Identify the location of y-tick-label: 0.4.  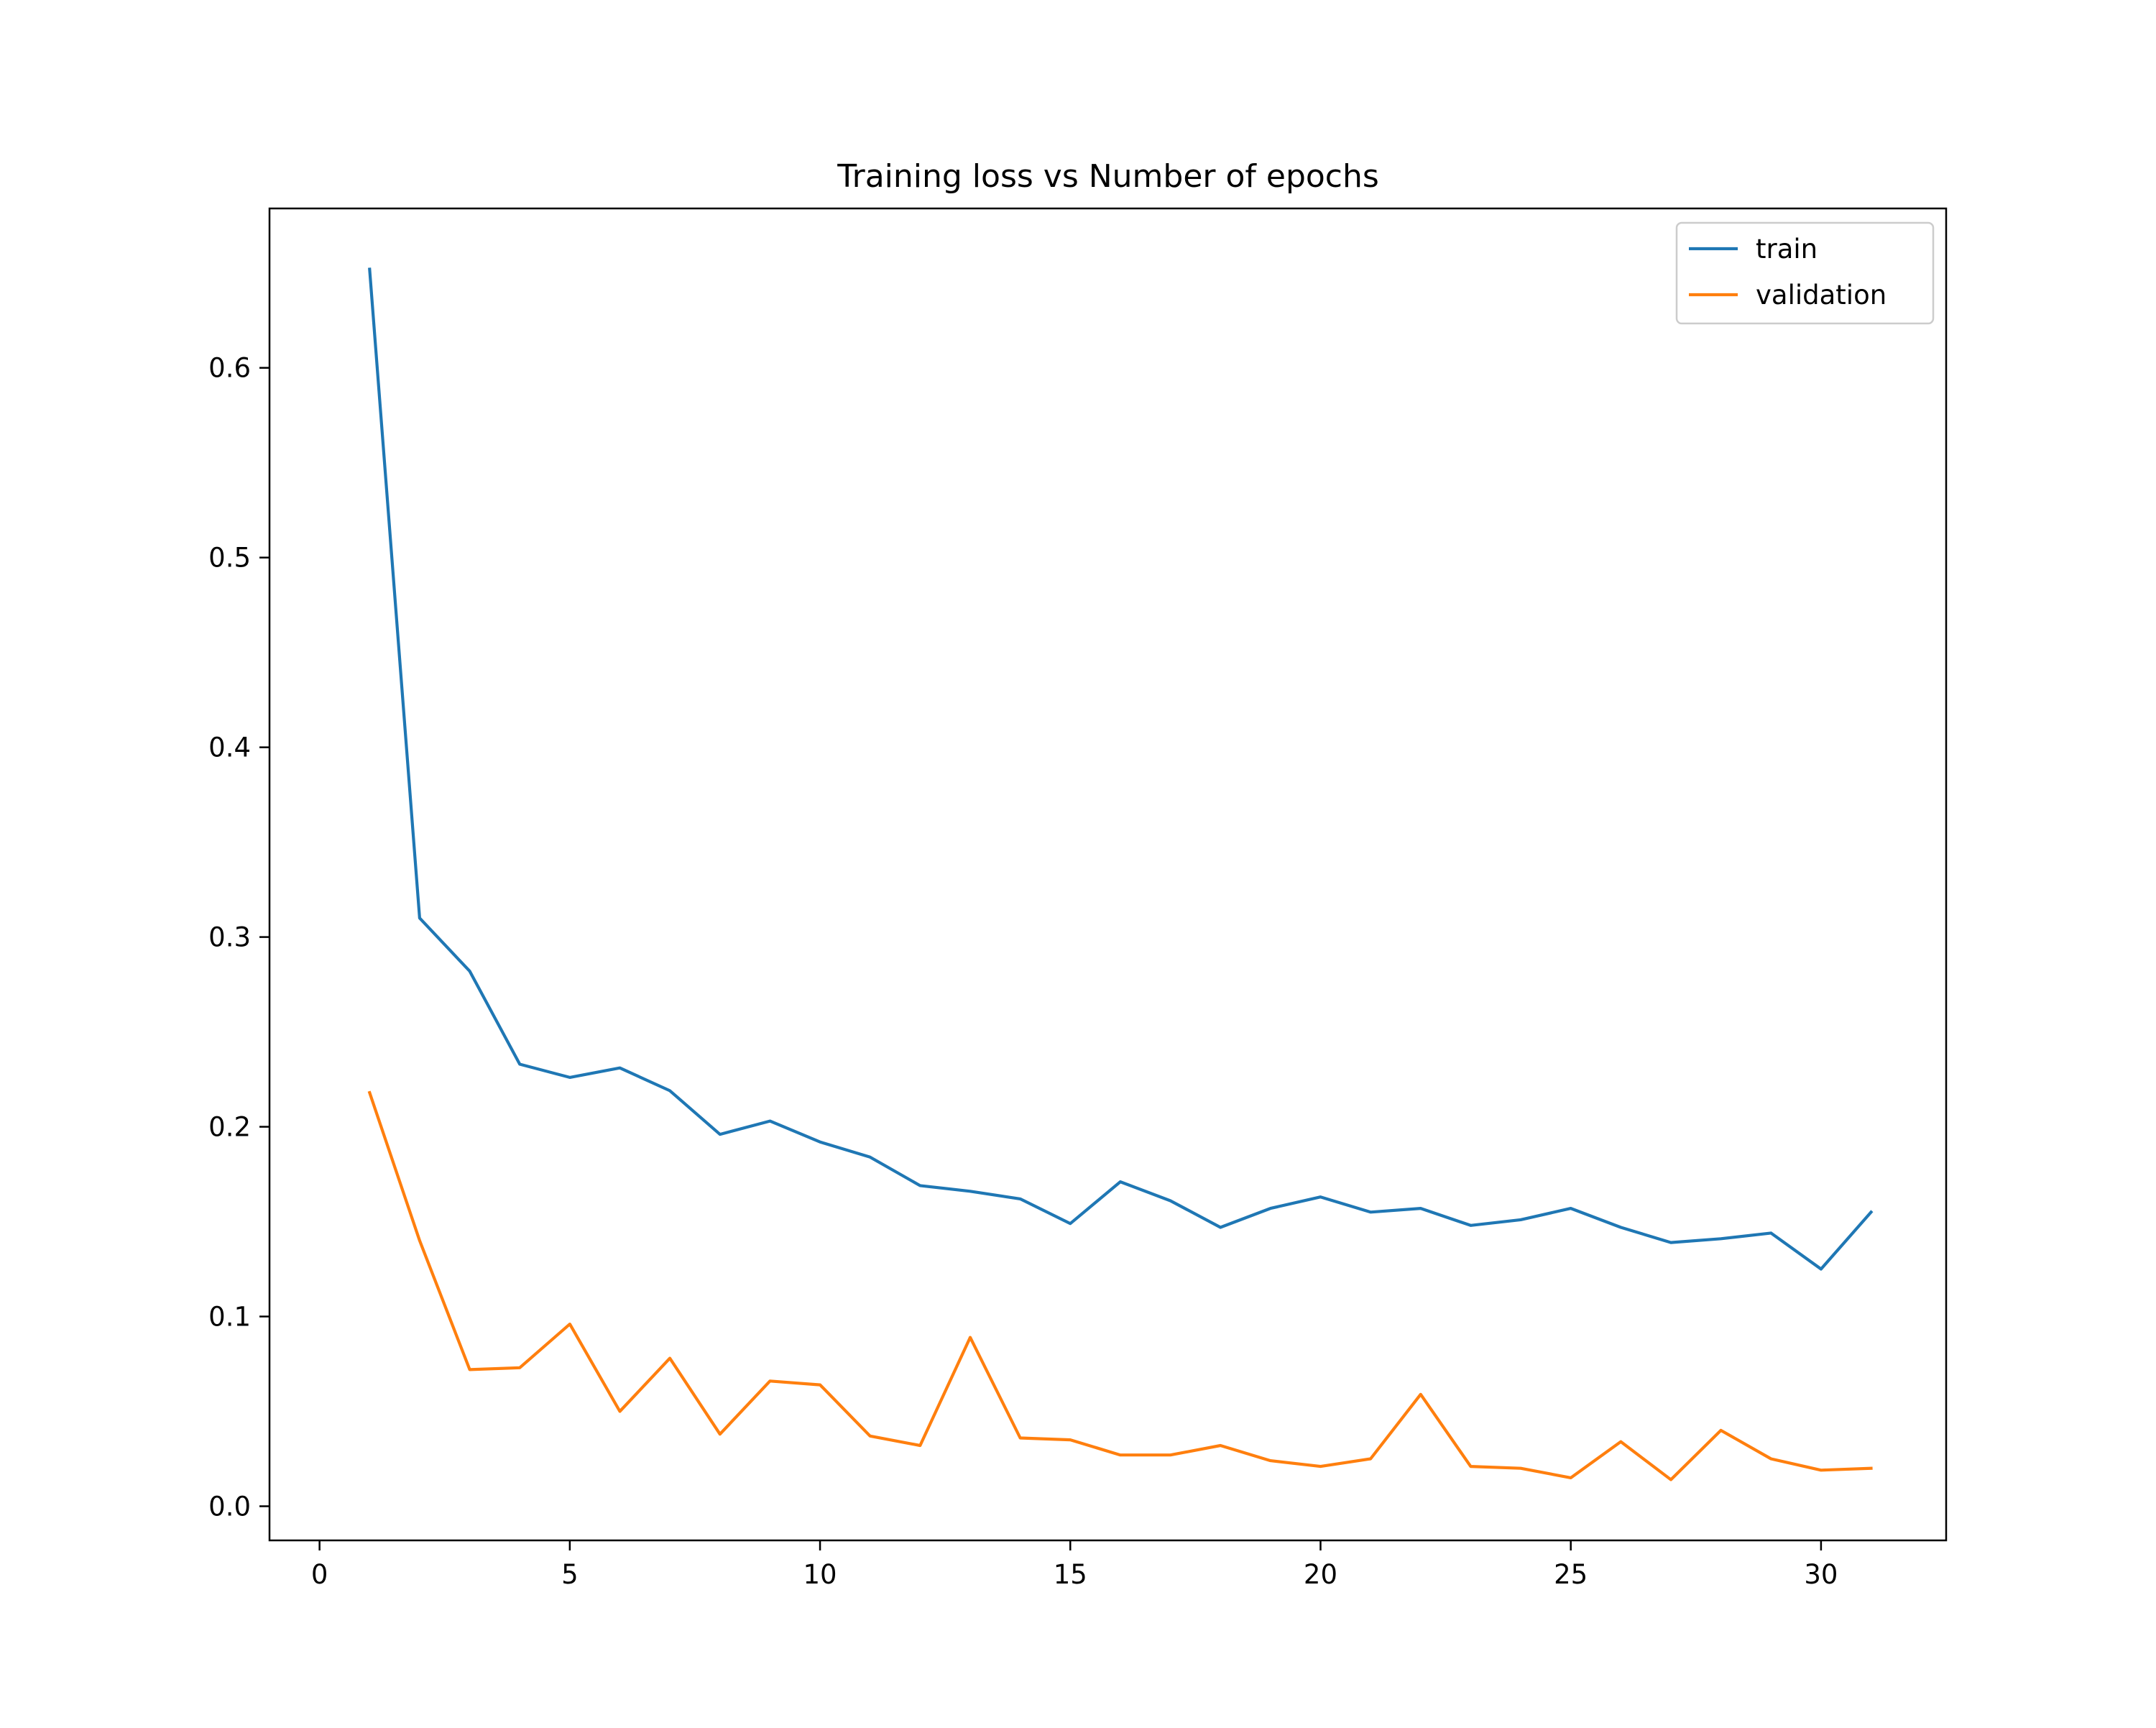
(229, 747).